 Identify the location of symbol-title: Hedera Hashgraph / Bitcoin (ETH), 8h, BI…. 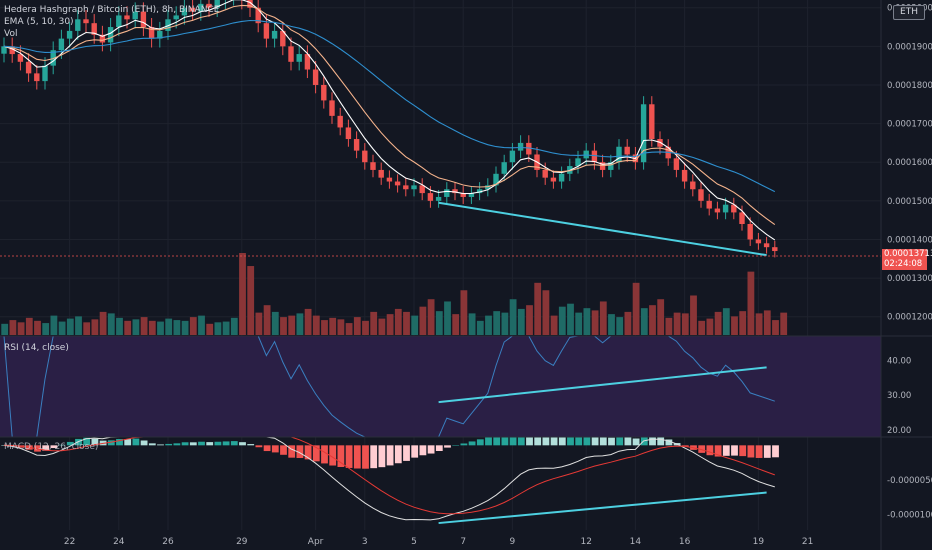
(112, 10).